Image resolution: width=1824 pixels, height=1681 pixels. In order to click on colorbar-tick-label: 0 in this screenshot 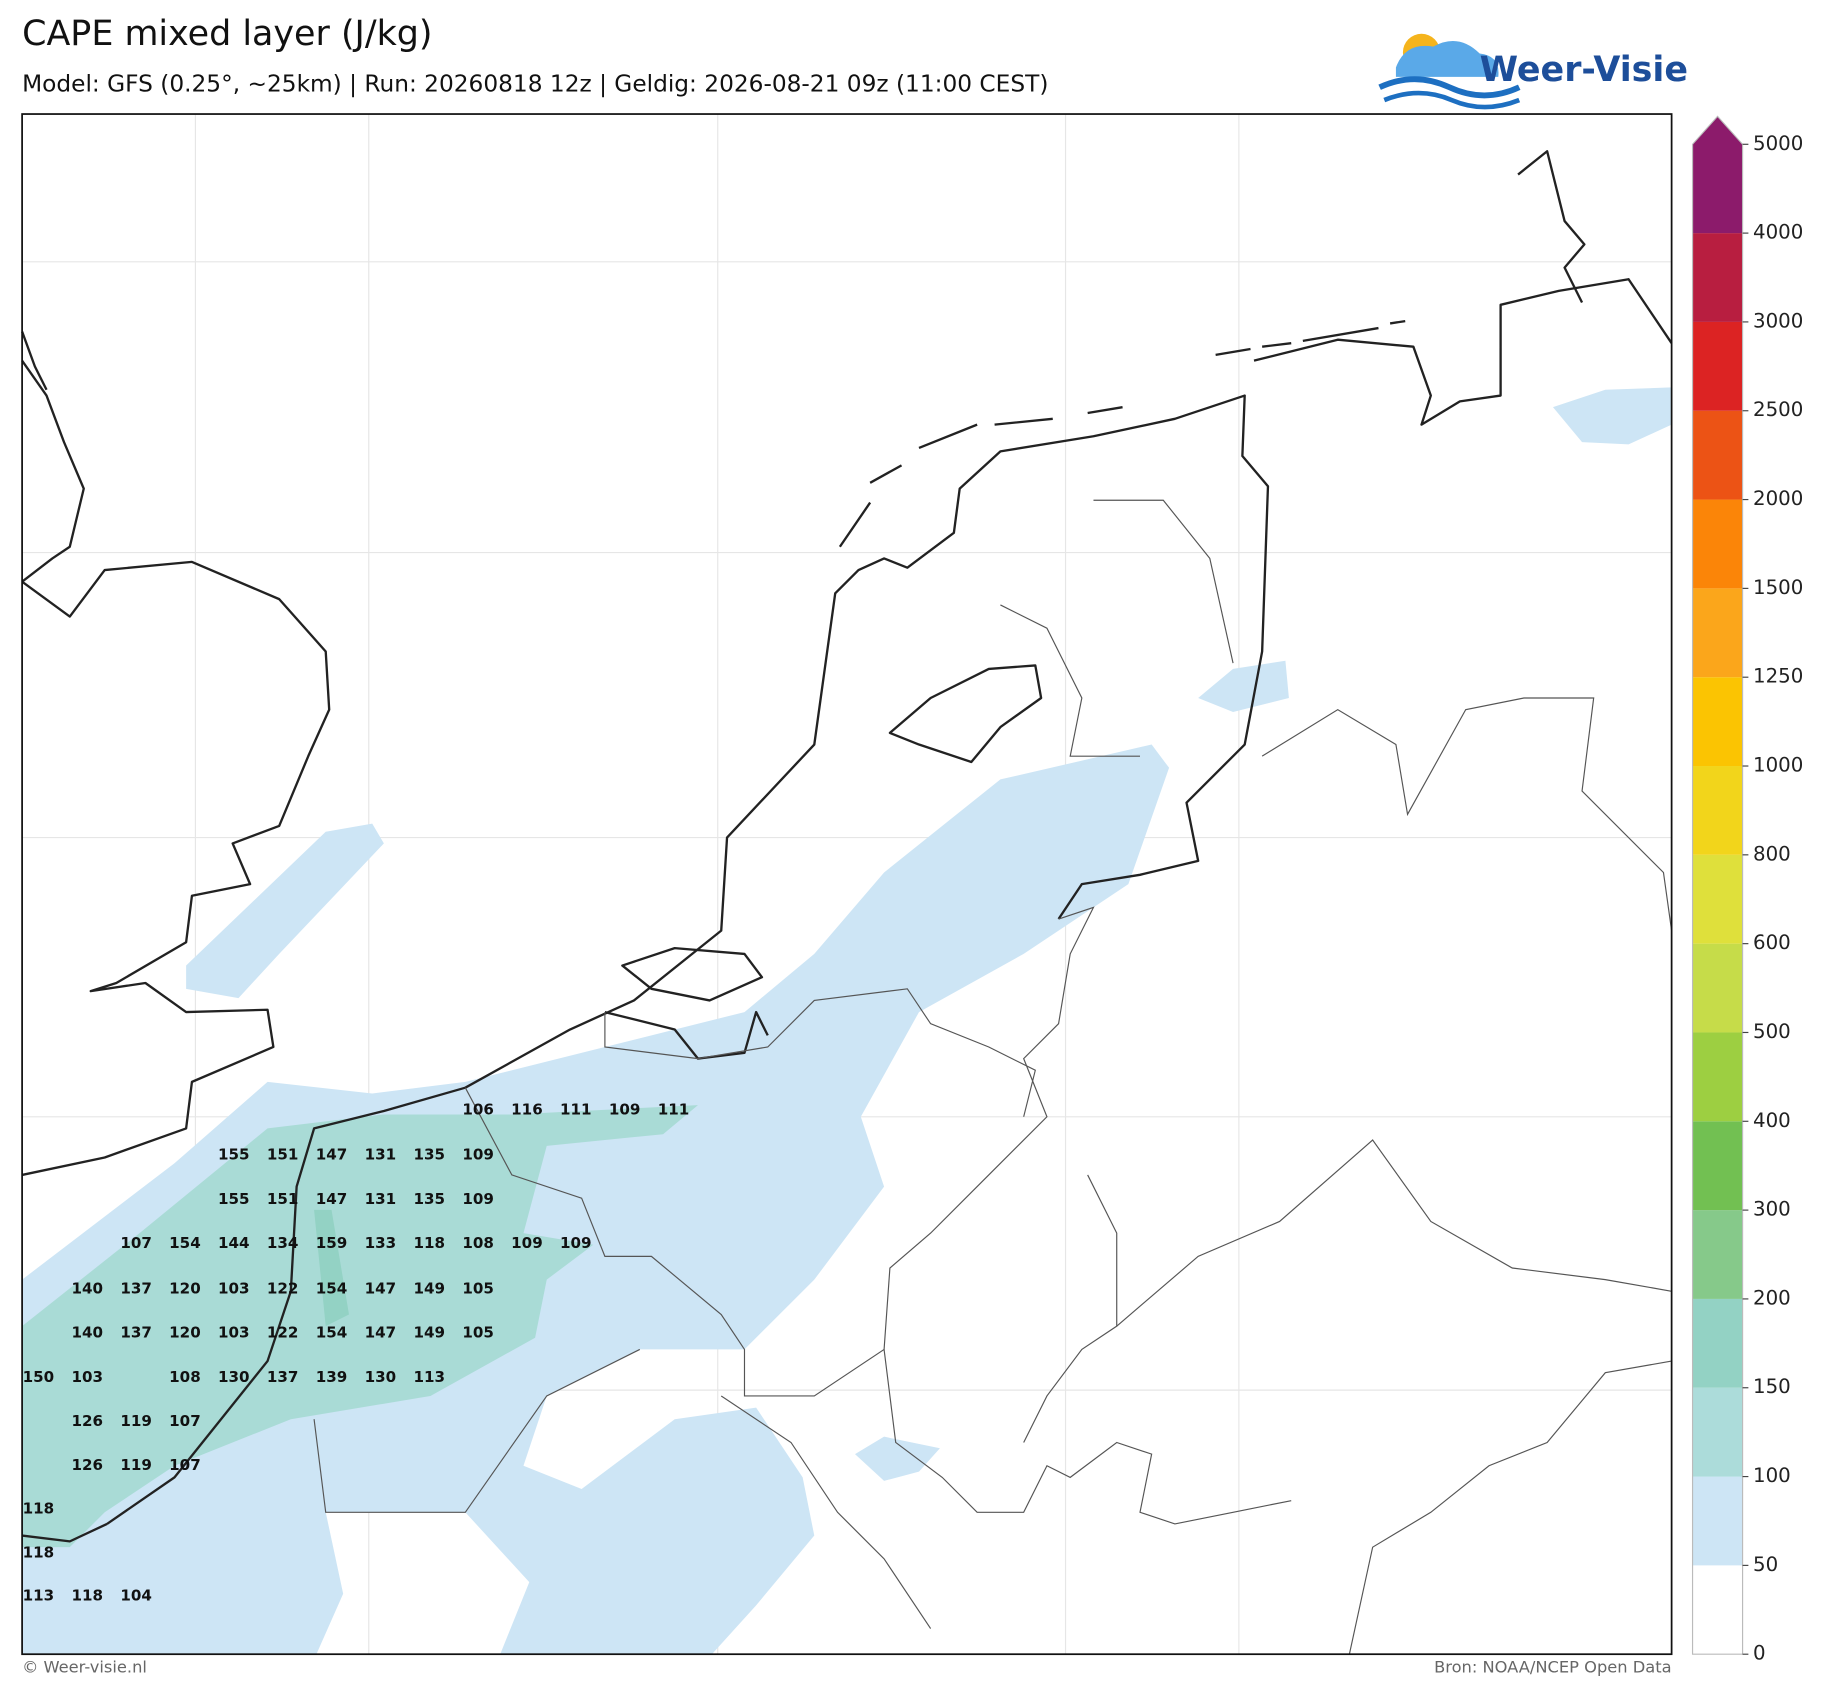, I will do `click(1759, 1653)`.